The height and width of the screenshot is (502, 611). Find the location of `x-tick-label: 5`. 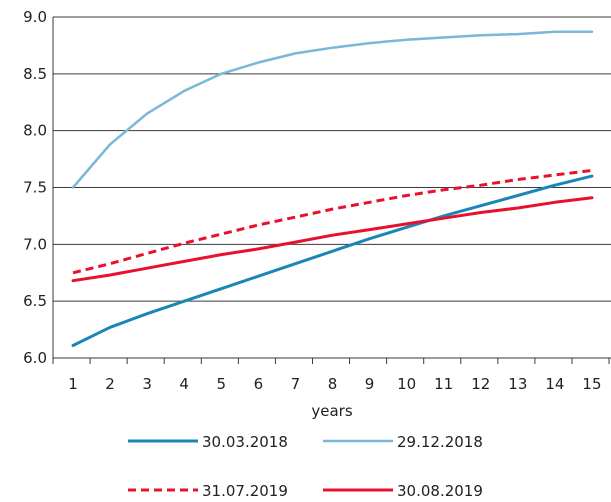

x-tick-label: 5 is located at coordinates (222, 384).